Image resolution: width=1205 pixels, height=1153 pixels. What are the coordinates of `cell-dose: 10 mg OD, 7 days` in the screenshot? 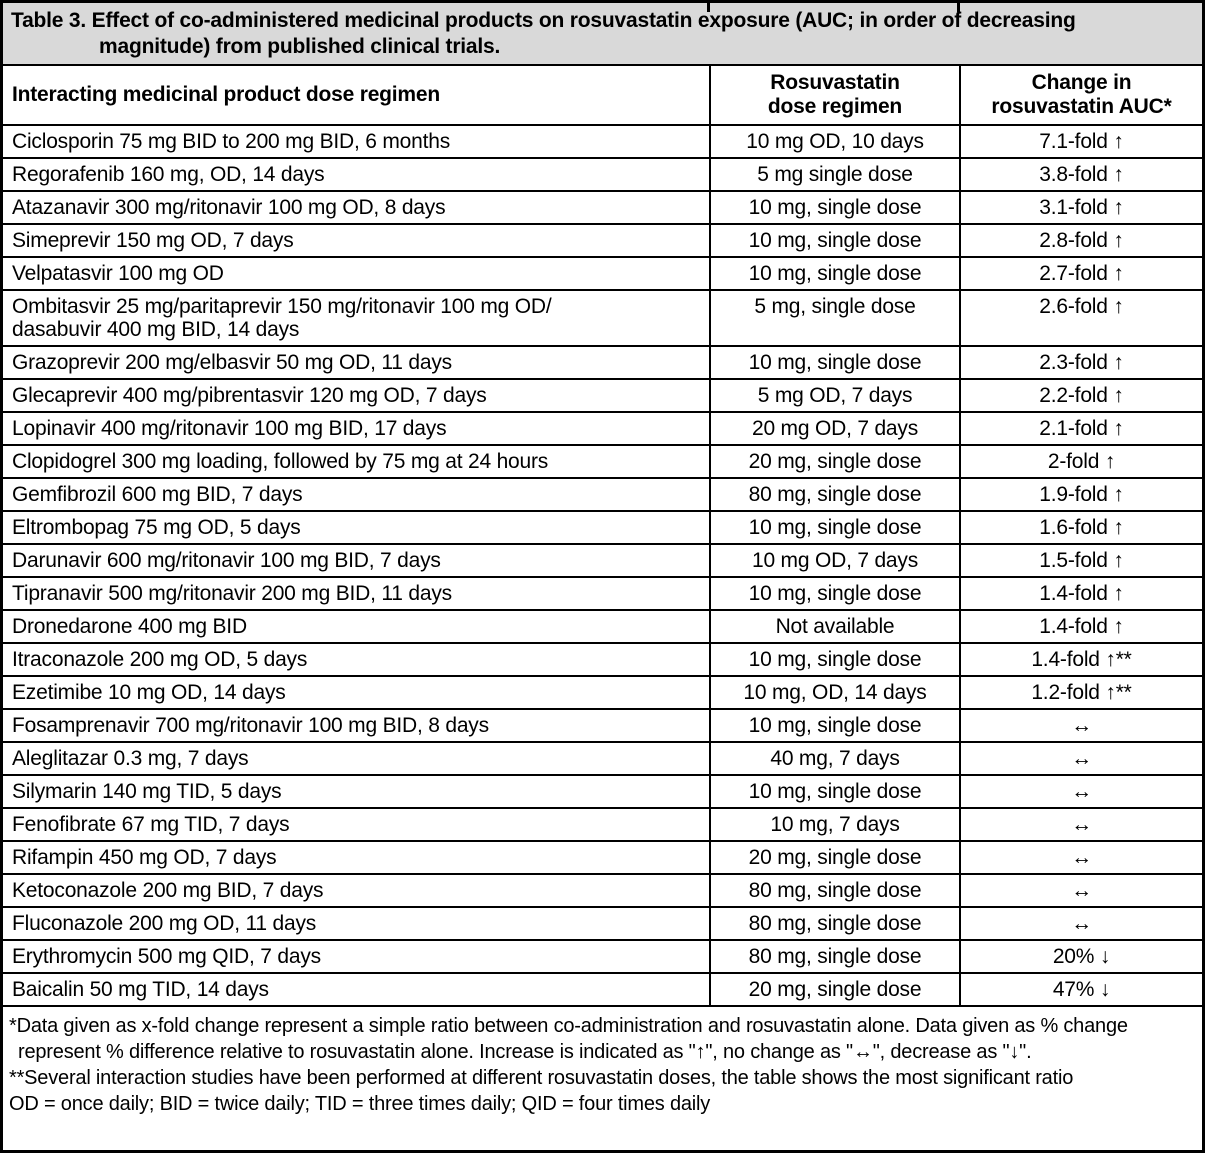 It's located at (835, 560).